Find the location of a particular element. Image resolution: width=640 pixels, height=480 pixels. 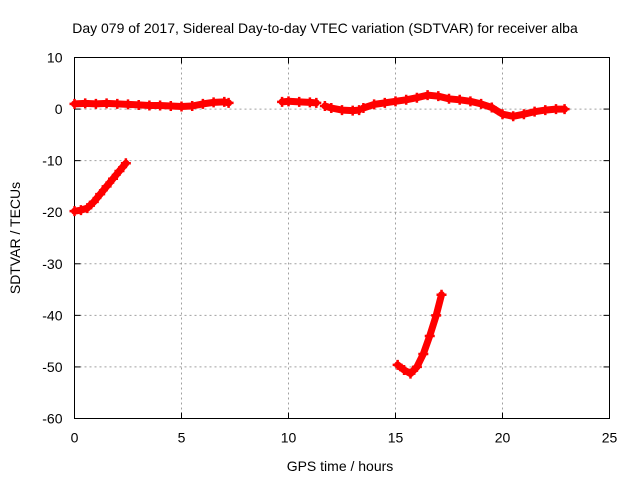

x-axis-label: GPS time / hours is located at coordinates (340, 466).